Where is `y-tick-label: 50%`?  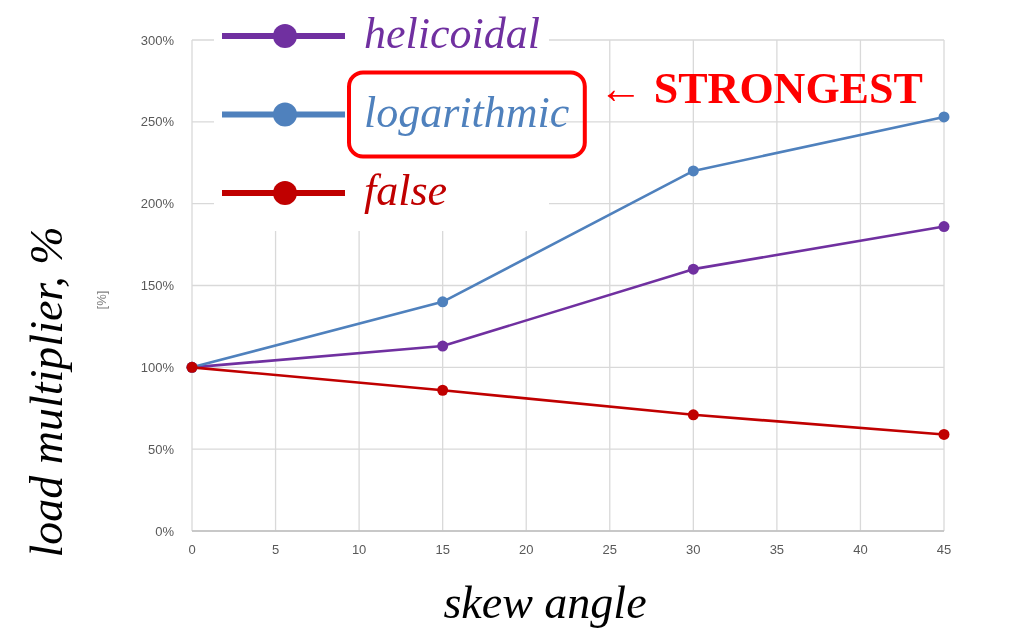 y-tick-label: 50% is located at coordinates (161, 449).